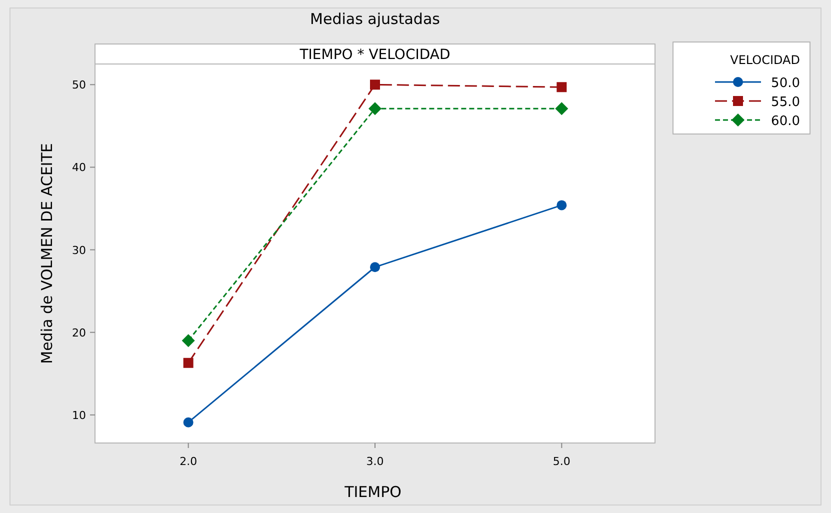  I want to click on x-tick-label: 3.0, so click(375, 461).